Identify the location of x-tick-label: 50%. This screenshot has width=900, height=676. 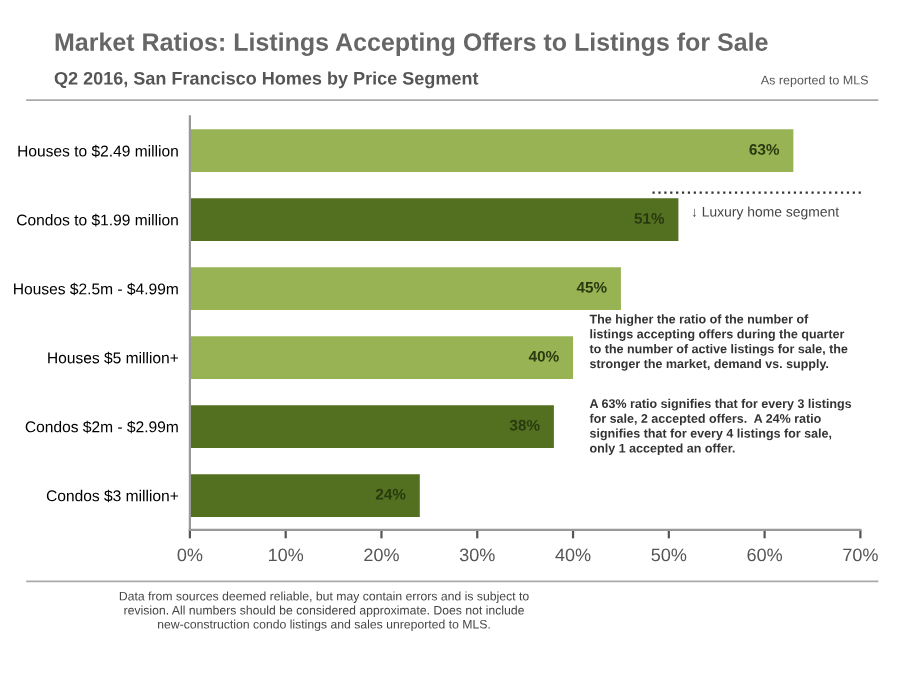
(669, 555).